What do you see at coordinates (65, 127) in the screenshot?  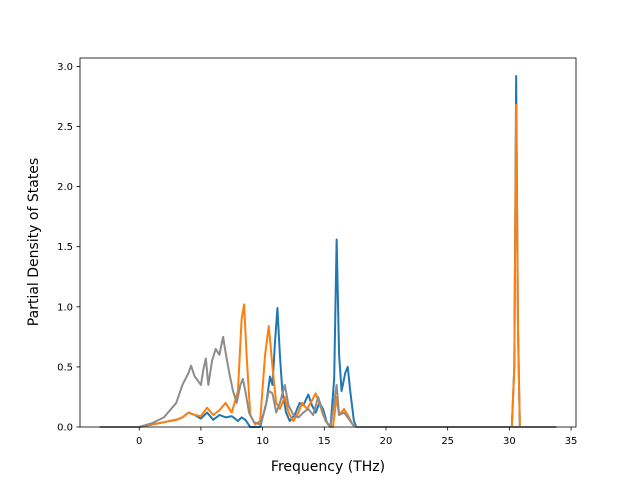 I see `y-tick-label: 2.5` at bounding box center [65, 127].